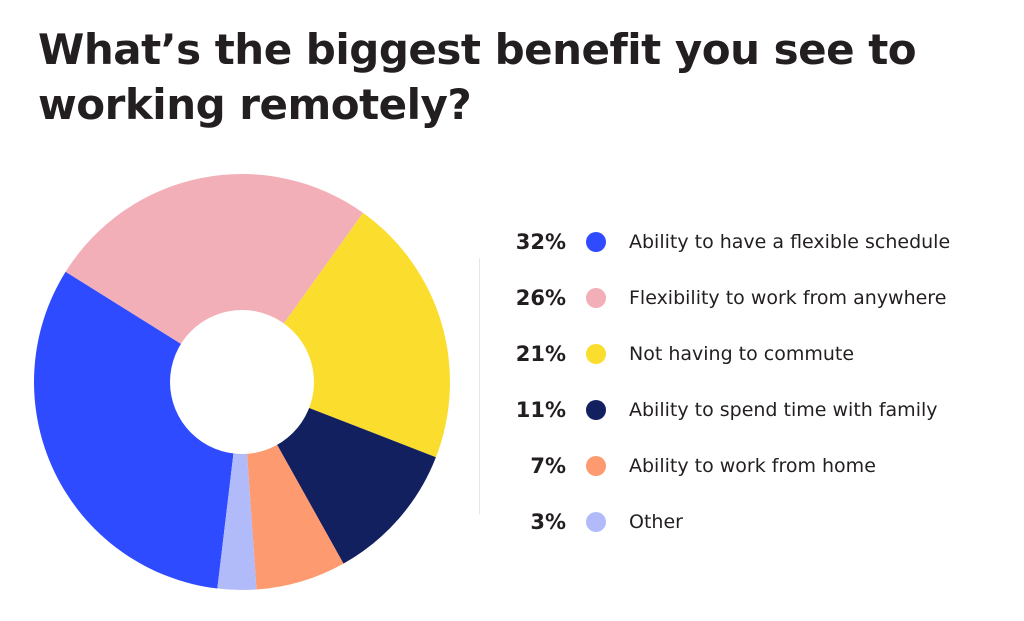  What do you see at coordinates (479, 386) in the screenshot?
I see `legend-divider` at bounding box center [479, 386].